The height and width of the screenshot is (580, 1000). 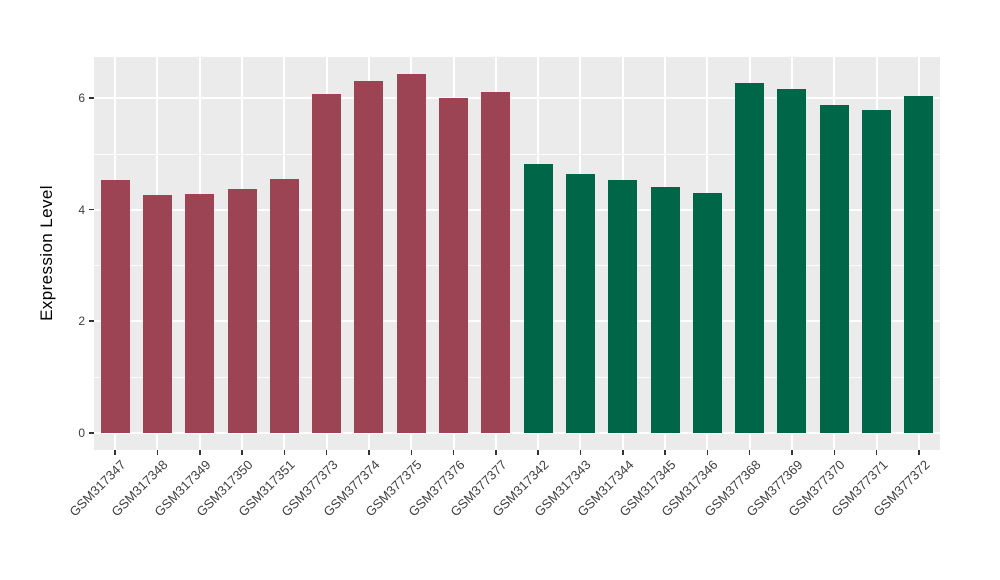 What do you see at coordinates (327, 263) in the screenshot?
I see `bar-GSM377373` at bounding box center [327, 263].